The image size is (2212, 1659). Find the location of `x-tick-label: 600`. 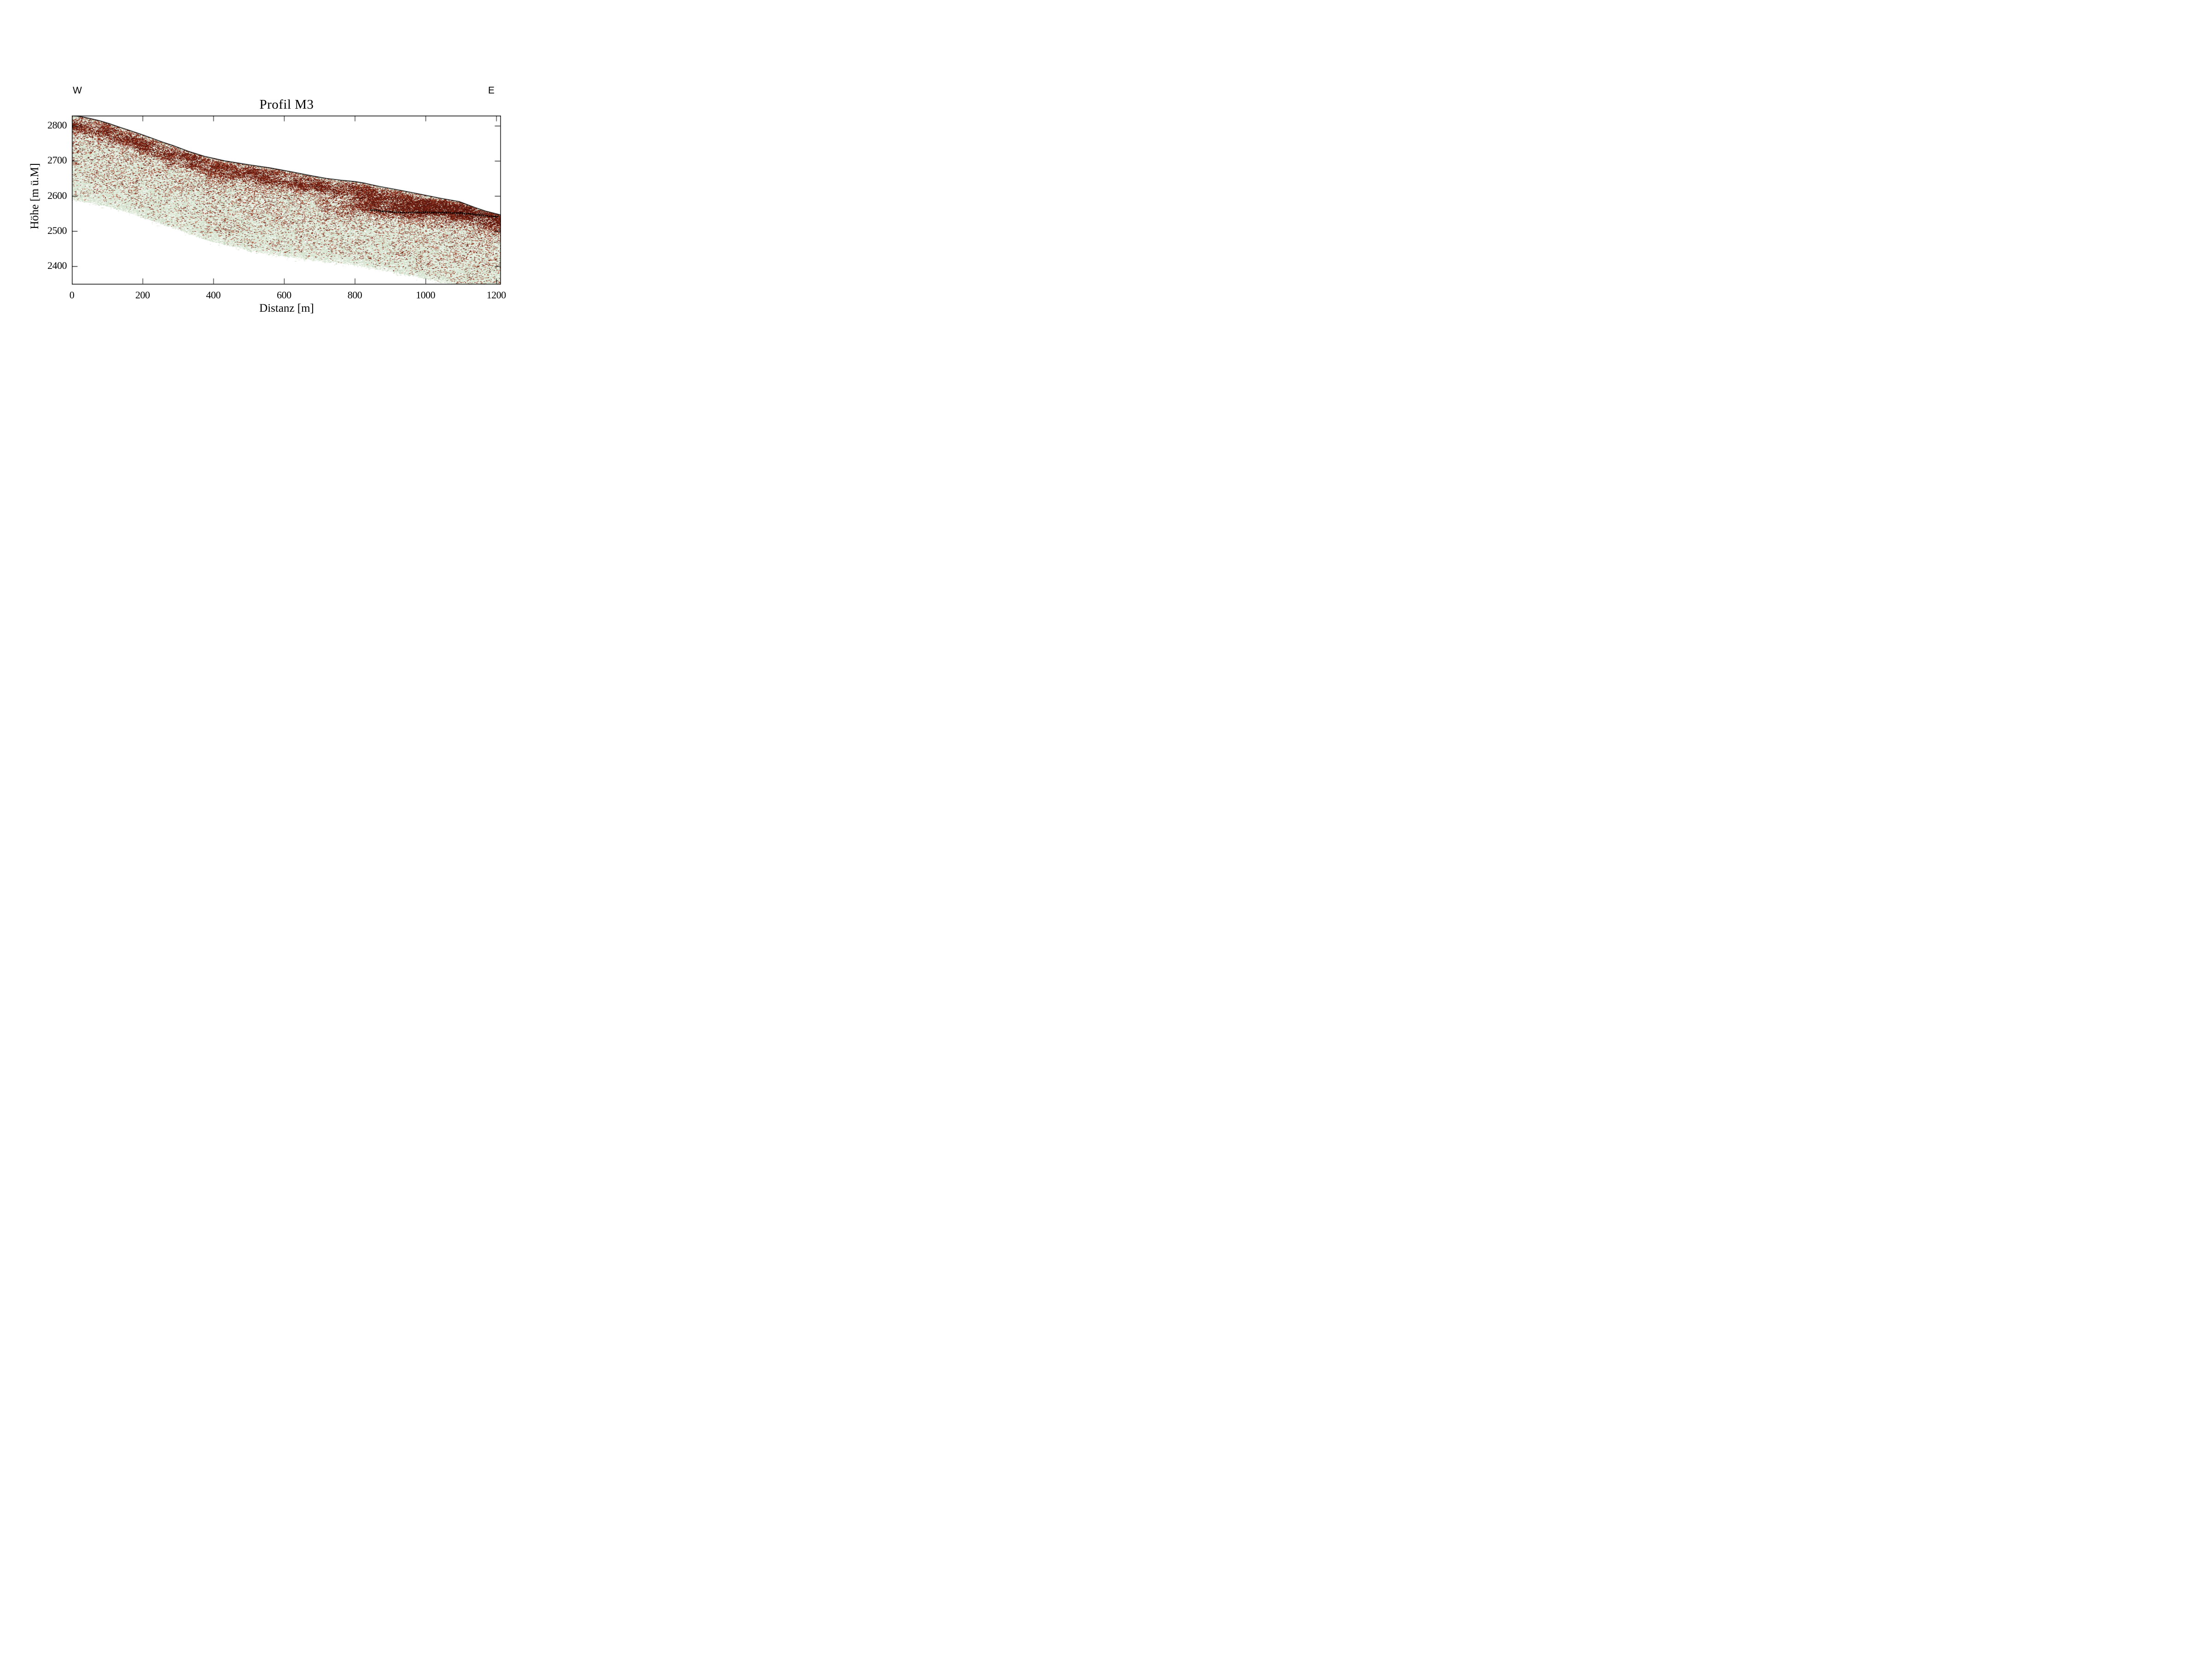

x-tick-label: 600 is located at coordinates (284, 295).